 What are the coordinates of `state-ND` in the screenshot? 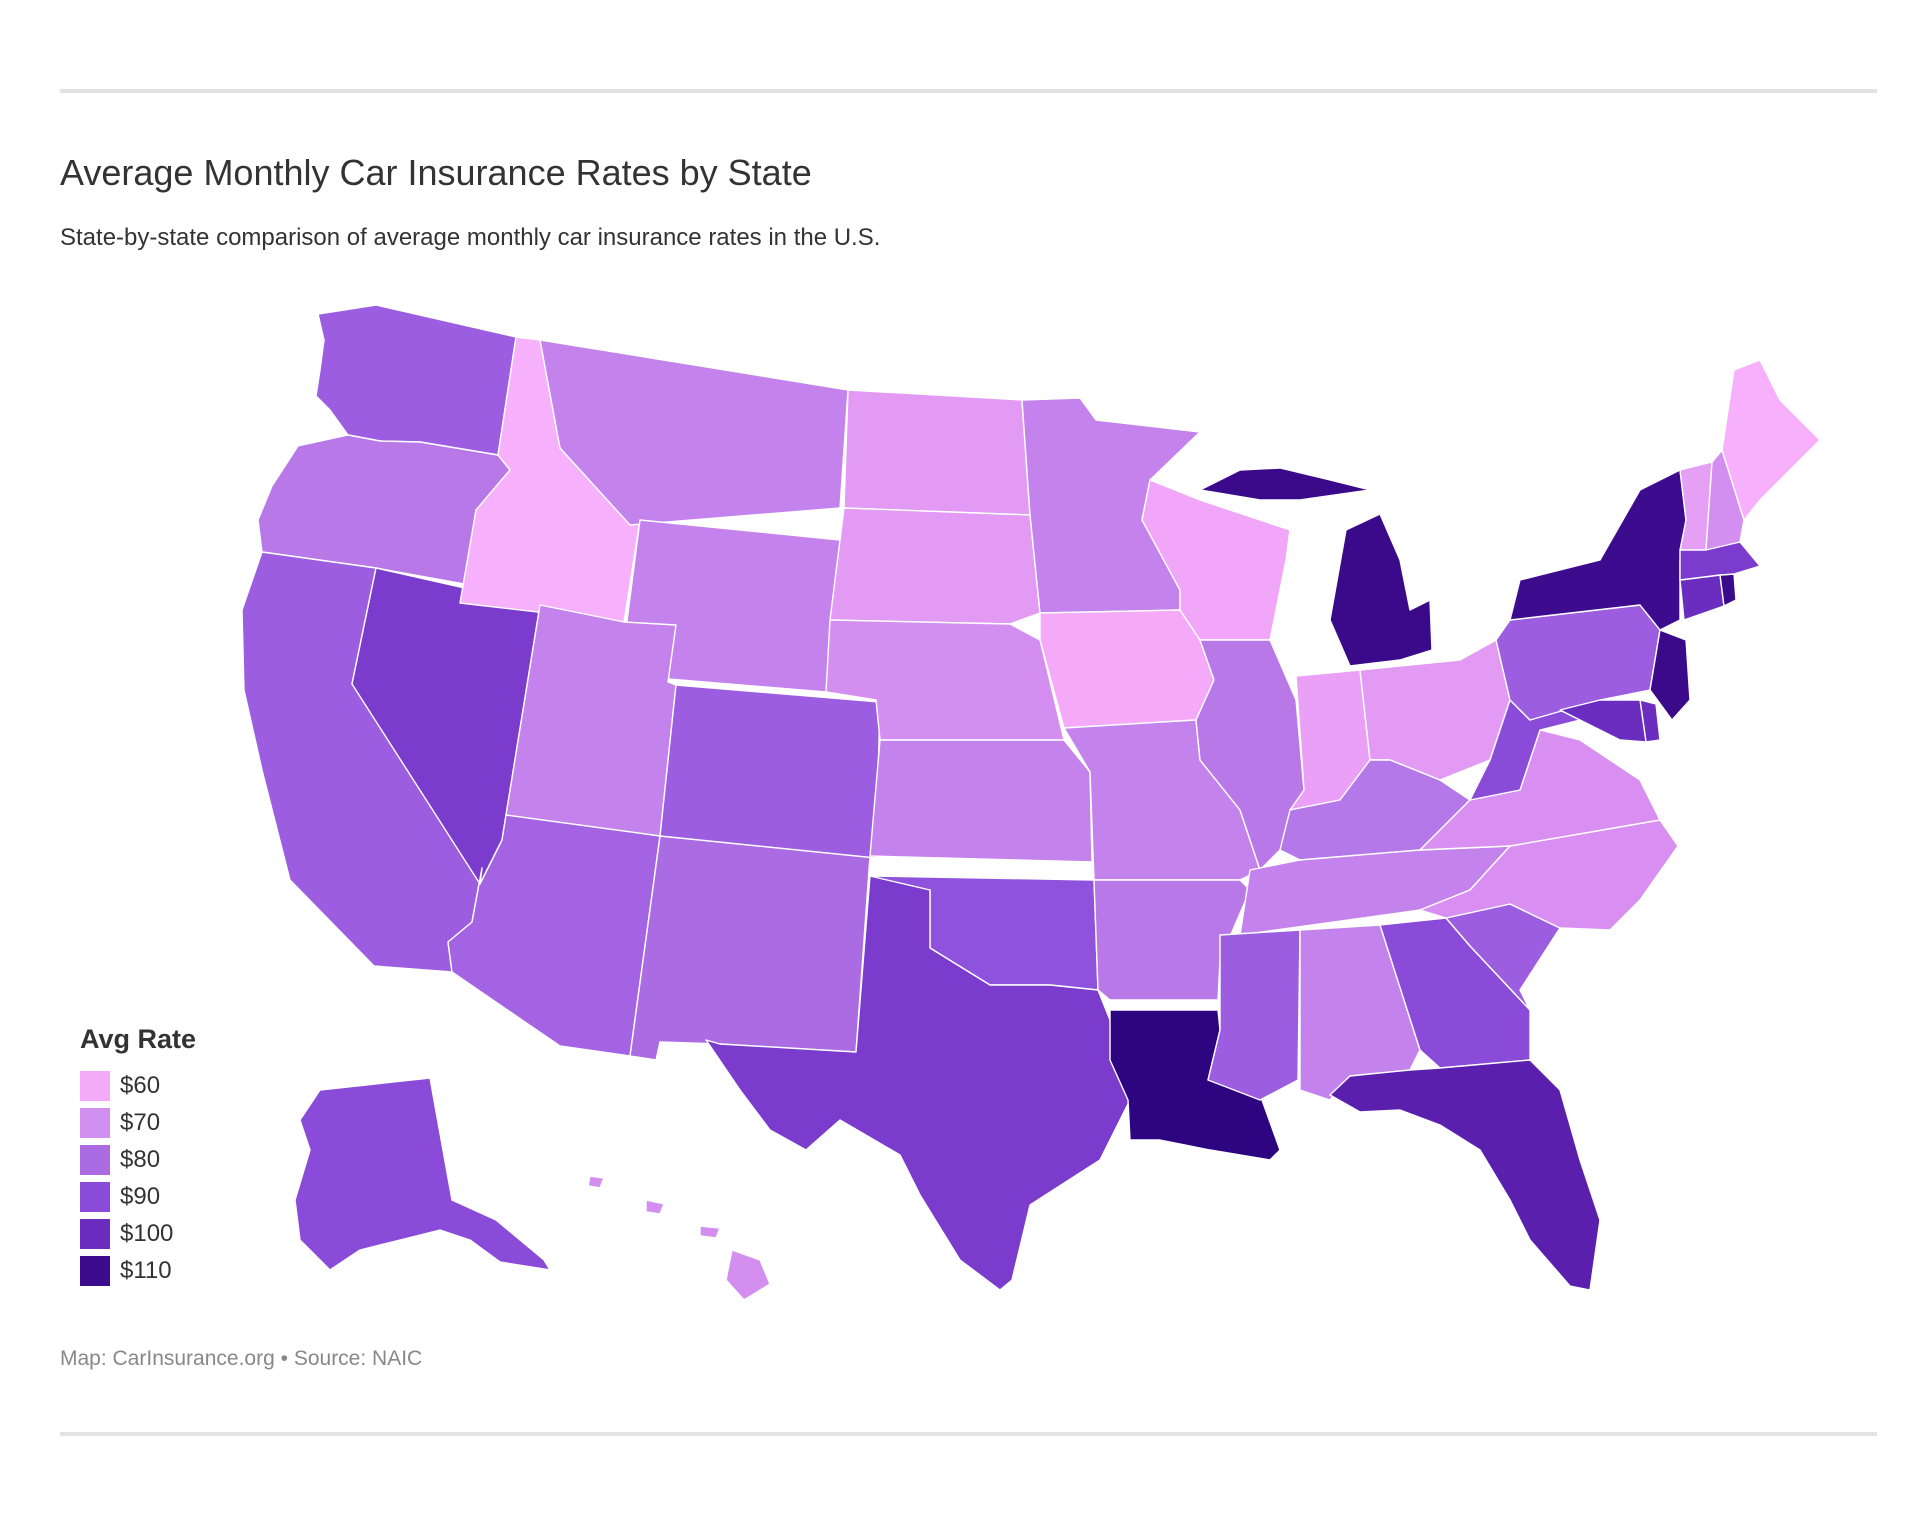 It's located at (937, 452).